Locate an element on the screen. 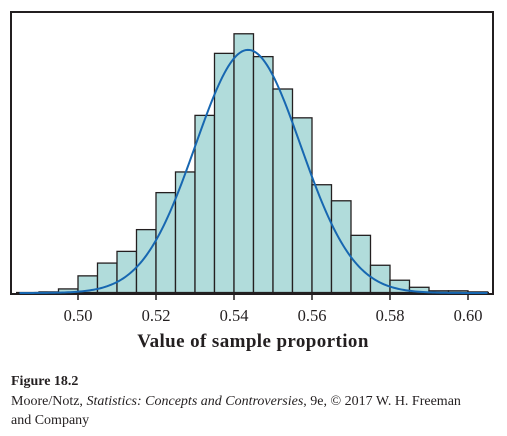  x-tick-label: 0.50 is located at coordinates (78, 315).